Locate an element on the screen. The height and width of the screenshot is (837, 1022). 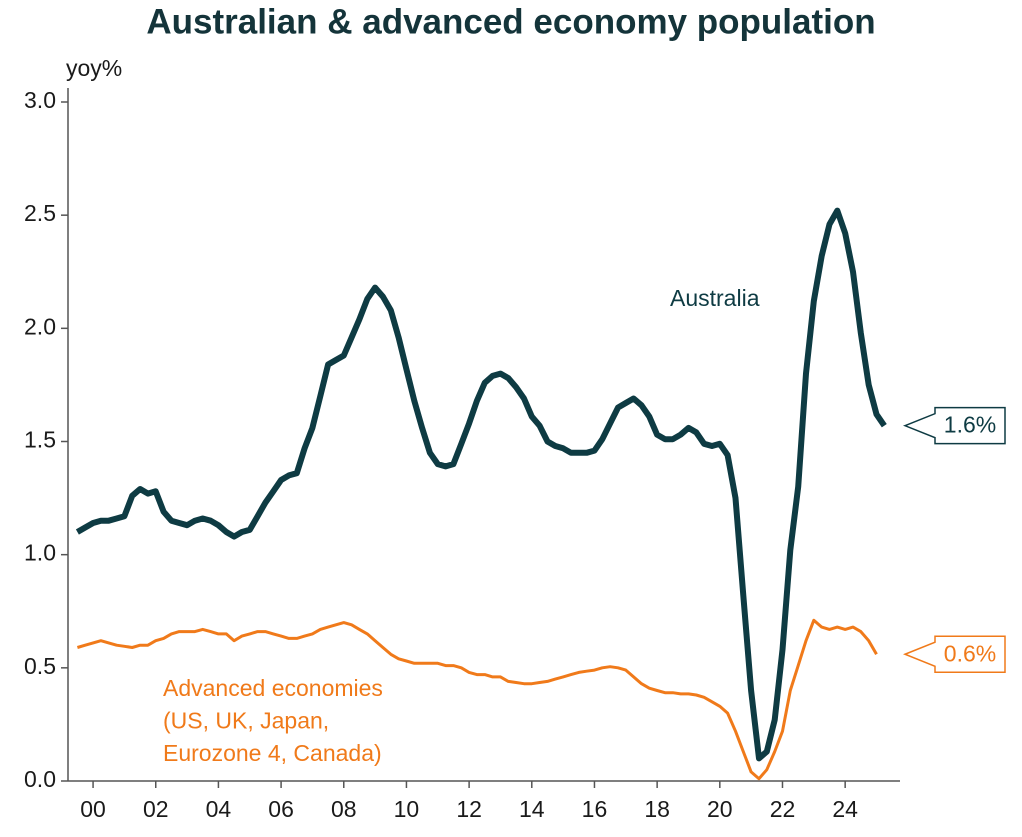
end-label: 1.6% is located at coordinates (970, 425).